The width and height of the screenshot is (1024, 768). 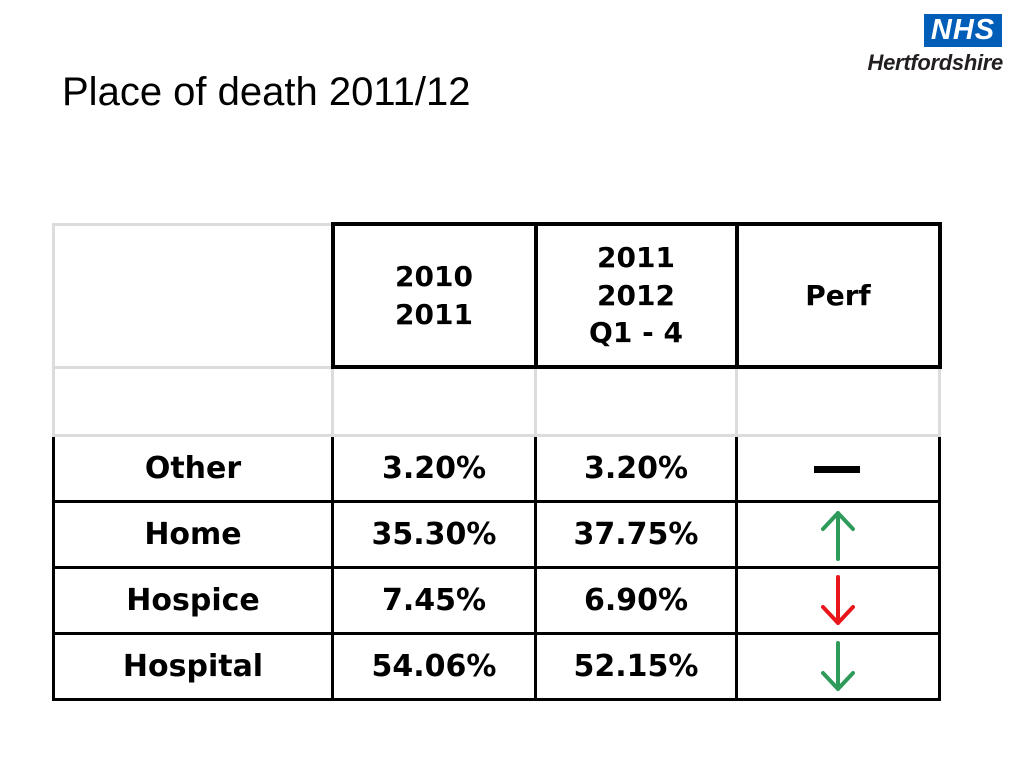 What do you see at coordinates (434, 534) in the screenshot?
I see `value-2010-2011: 35.30%` at bounding box center [434, 534].